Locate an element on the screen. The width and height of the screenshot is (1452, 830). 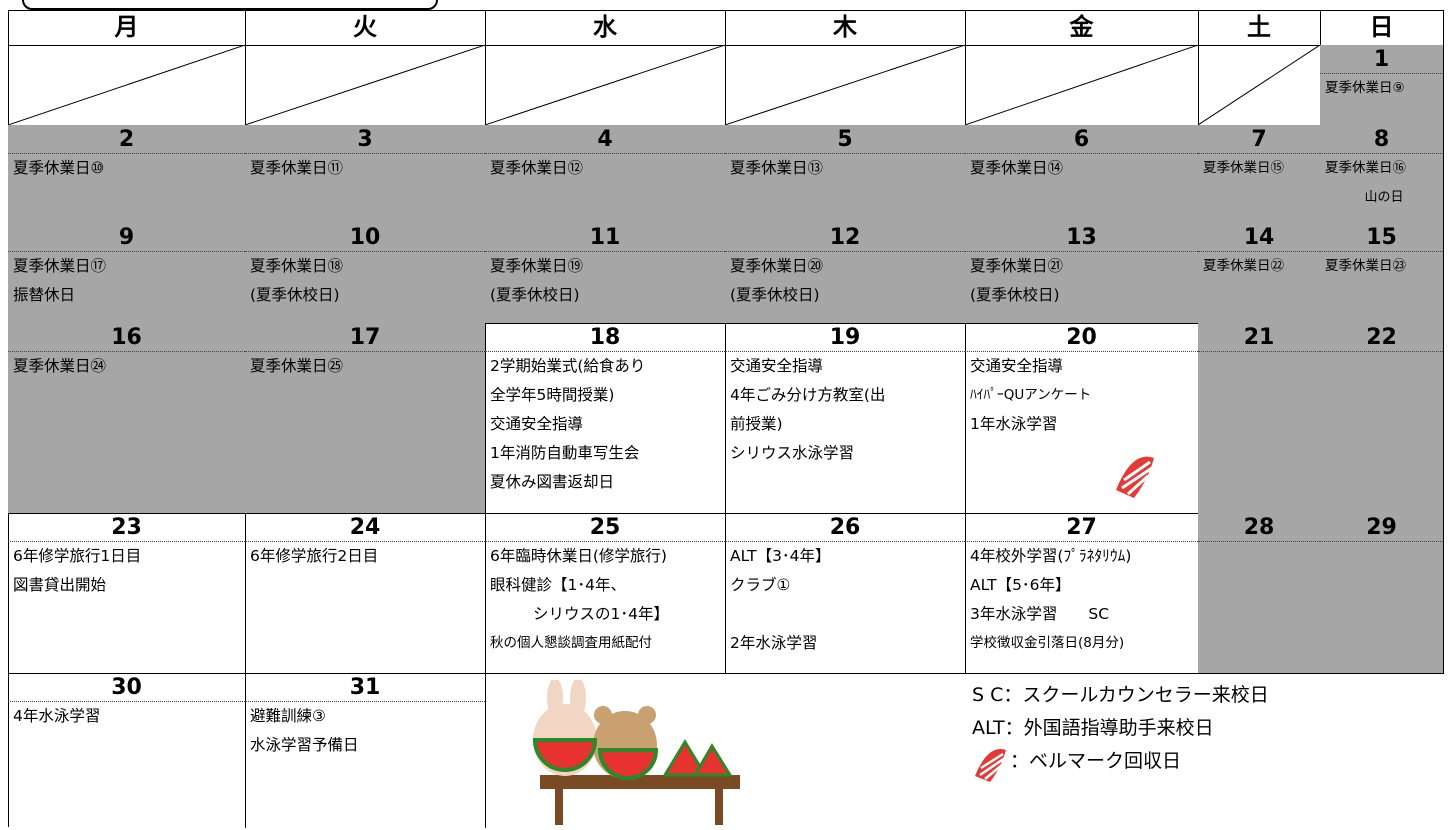
day-number: 25 is located at coordinates (605, 527).